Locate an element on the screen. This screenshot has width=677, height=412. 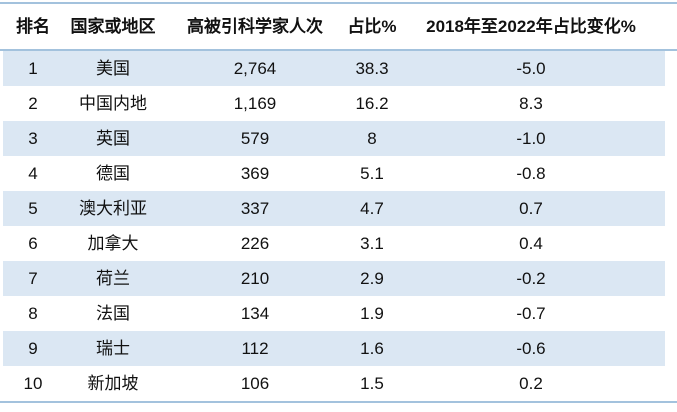
cell-rank: 4 is located at coordinates (33, 173).